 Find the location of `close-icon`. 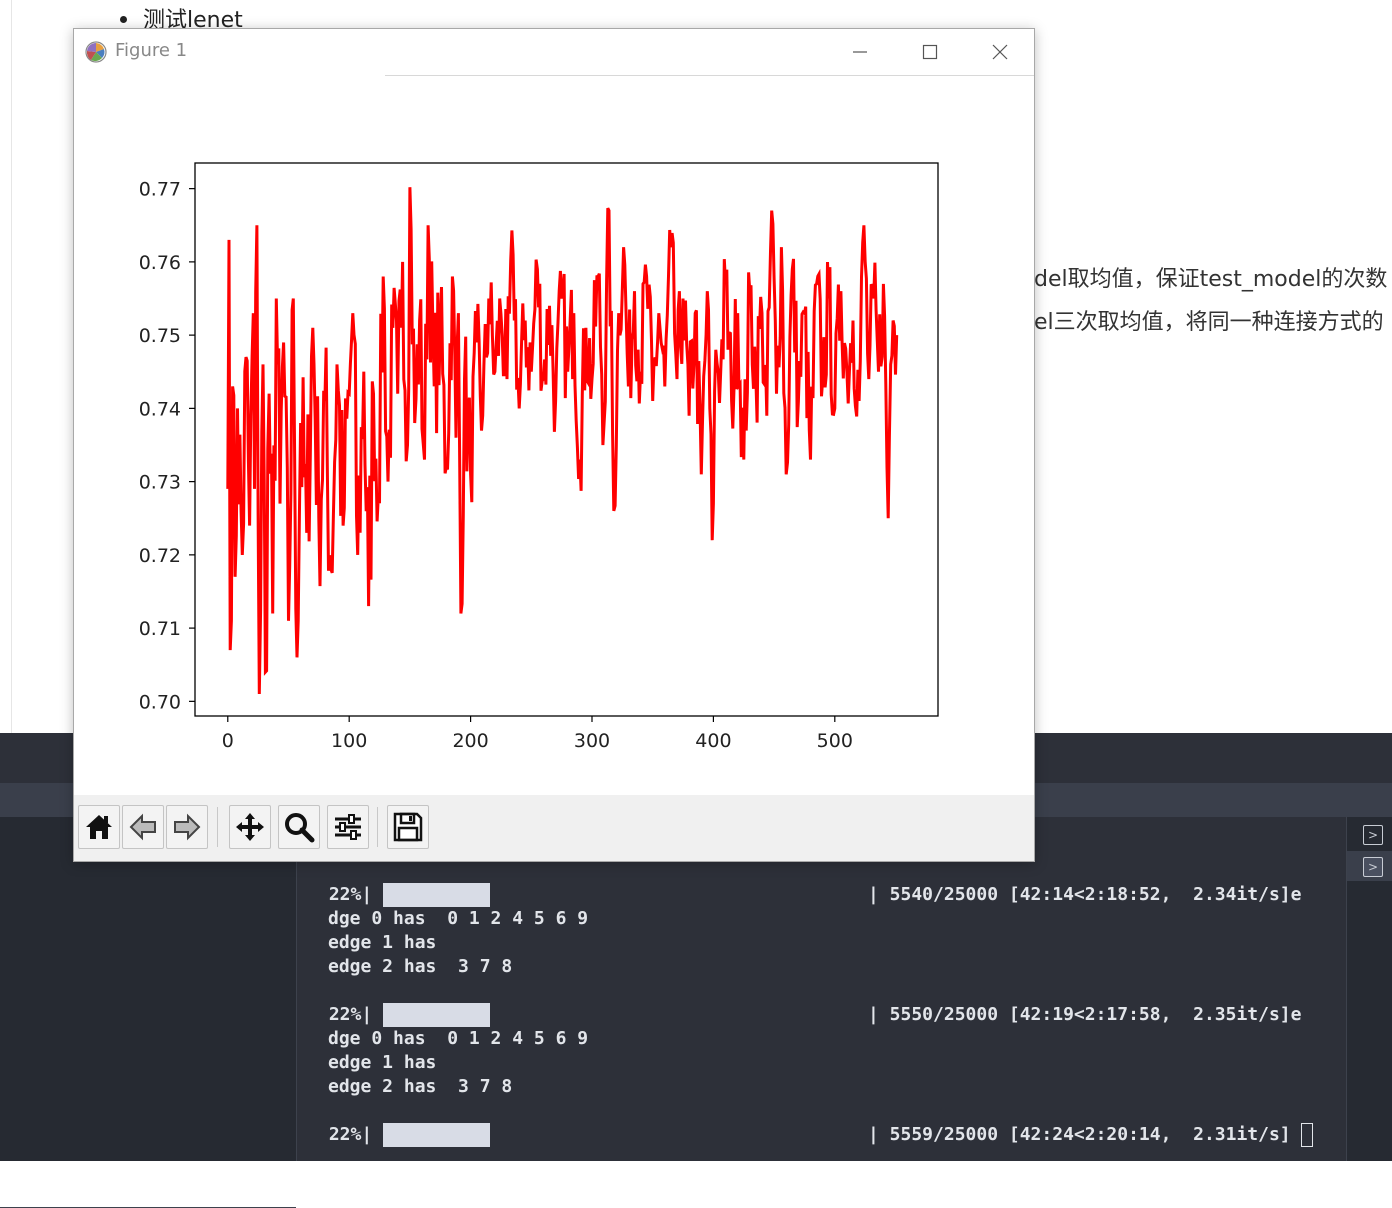

close-icon is located at coordinates (1000, 52).